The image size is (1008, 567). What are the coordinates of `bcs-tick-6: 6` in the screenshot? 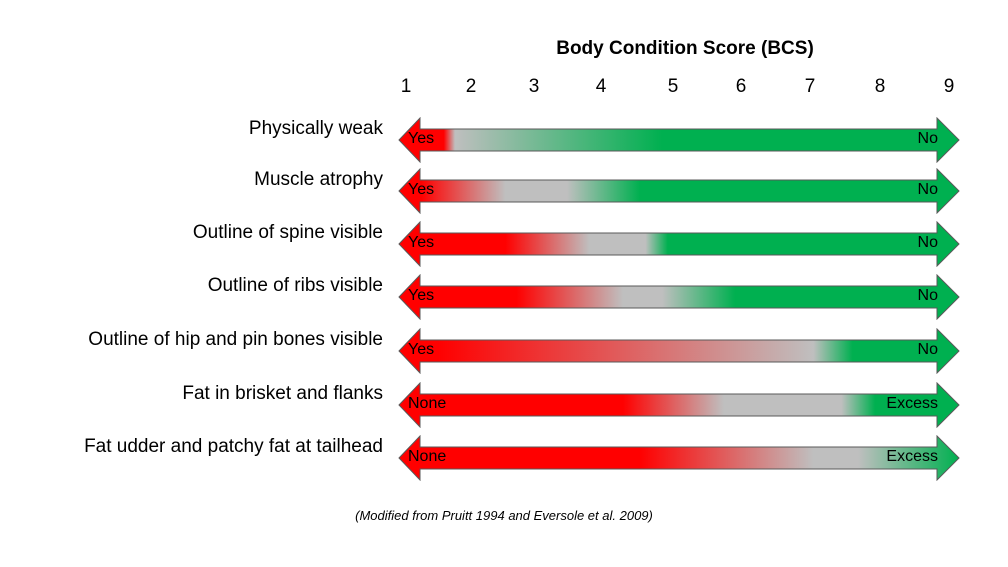 It's located at (741, 86).